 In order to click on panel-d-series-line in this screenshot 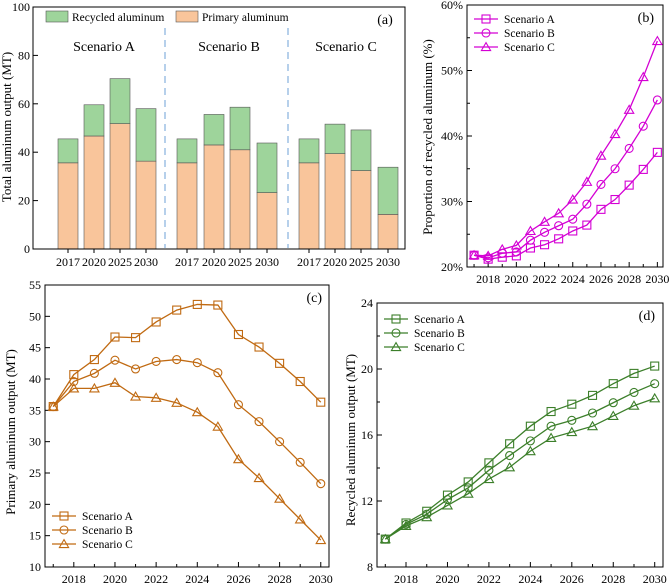, I will do `click(519, 452)`.